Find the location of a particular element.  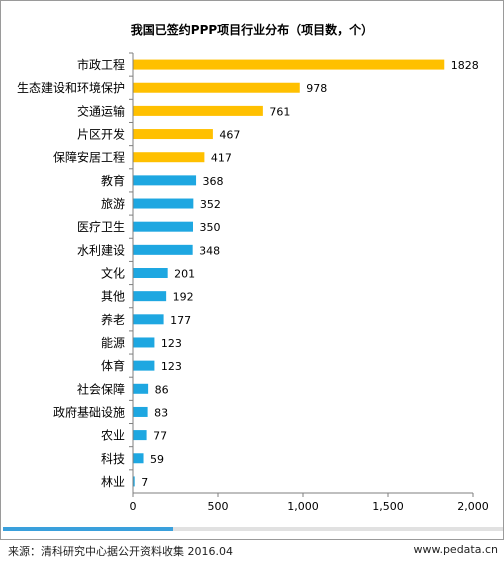

chart-title: 我国已签约PPP项目行业分布（项目数，个） is located at coordinates (252, 30).